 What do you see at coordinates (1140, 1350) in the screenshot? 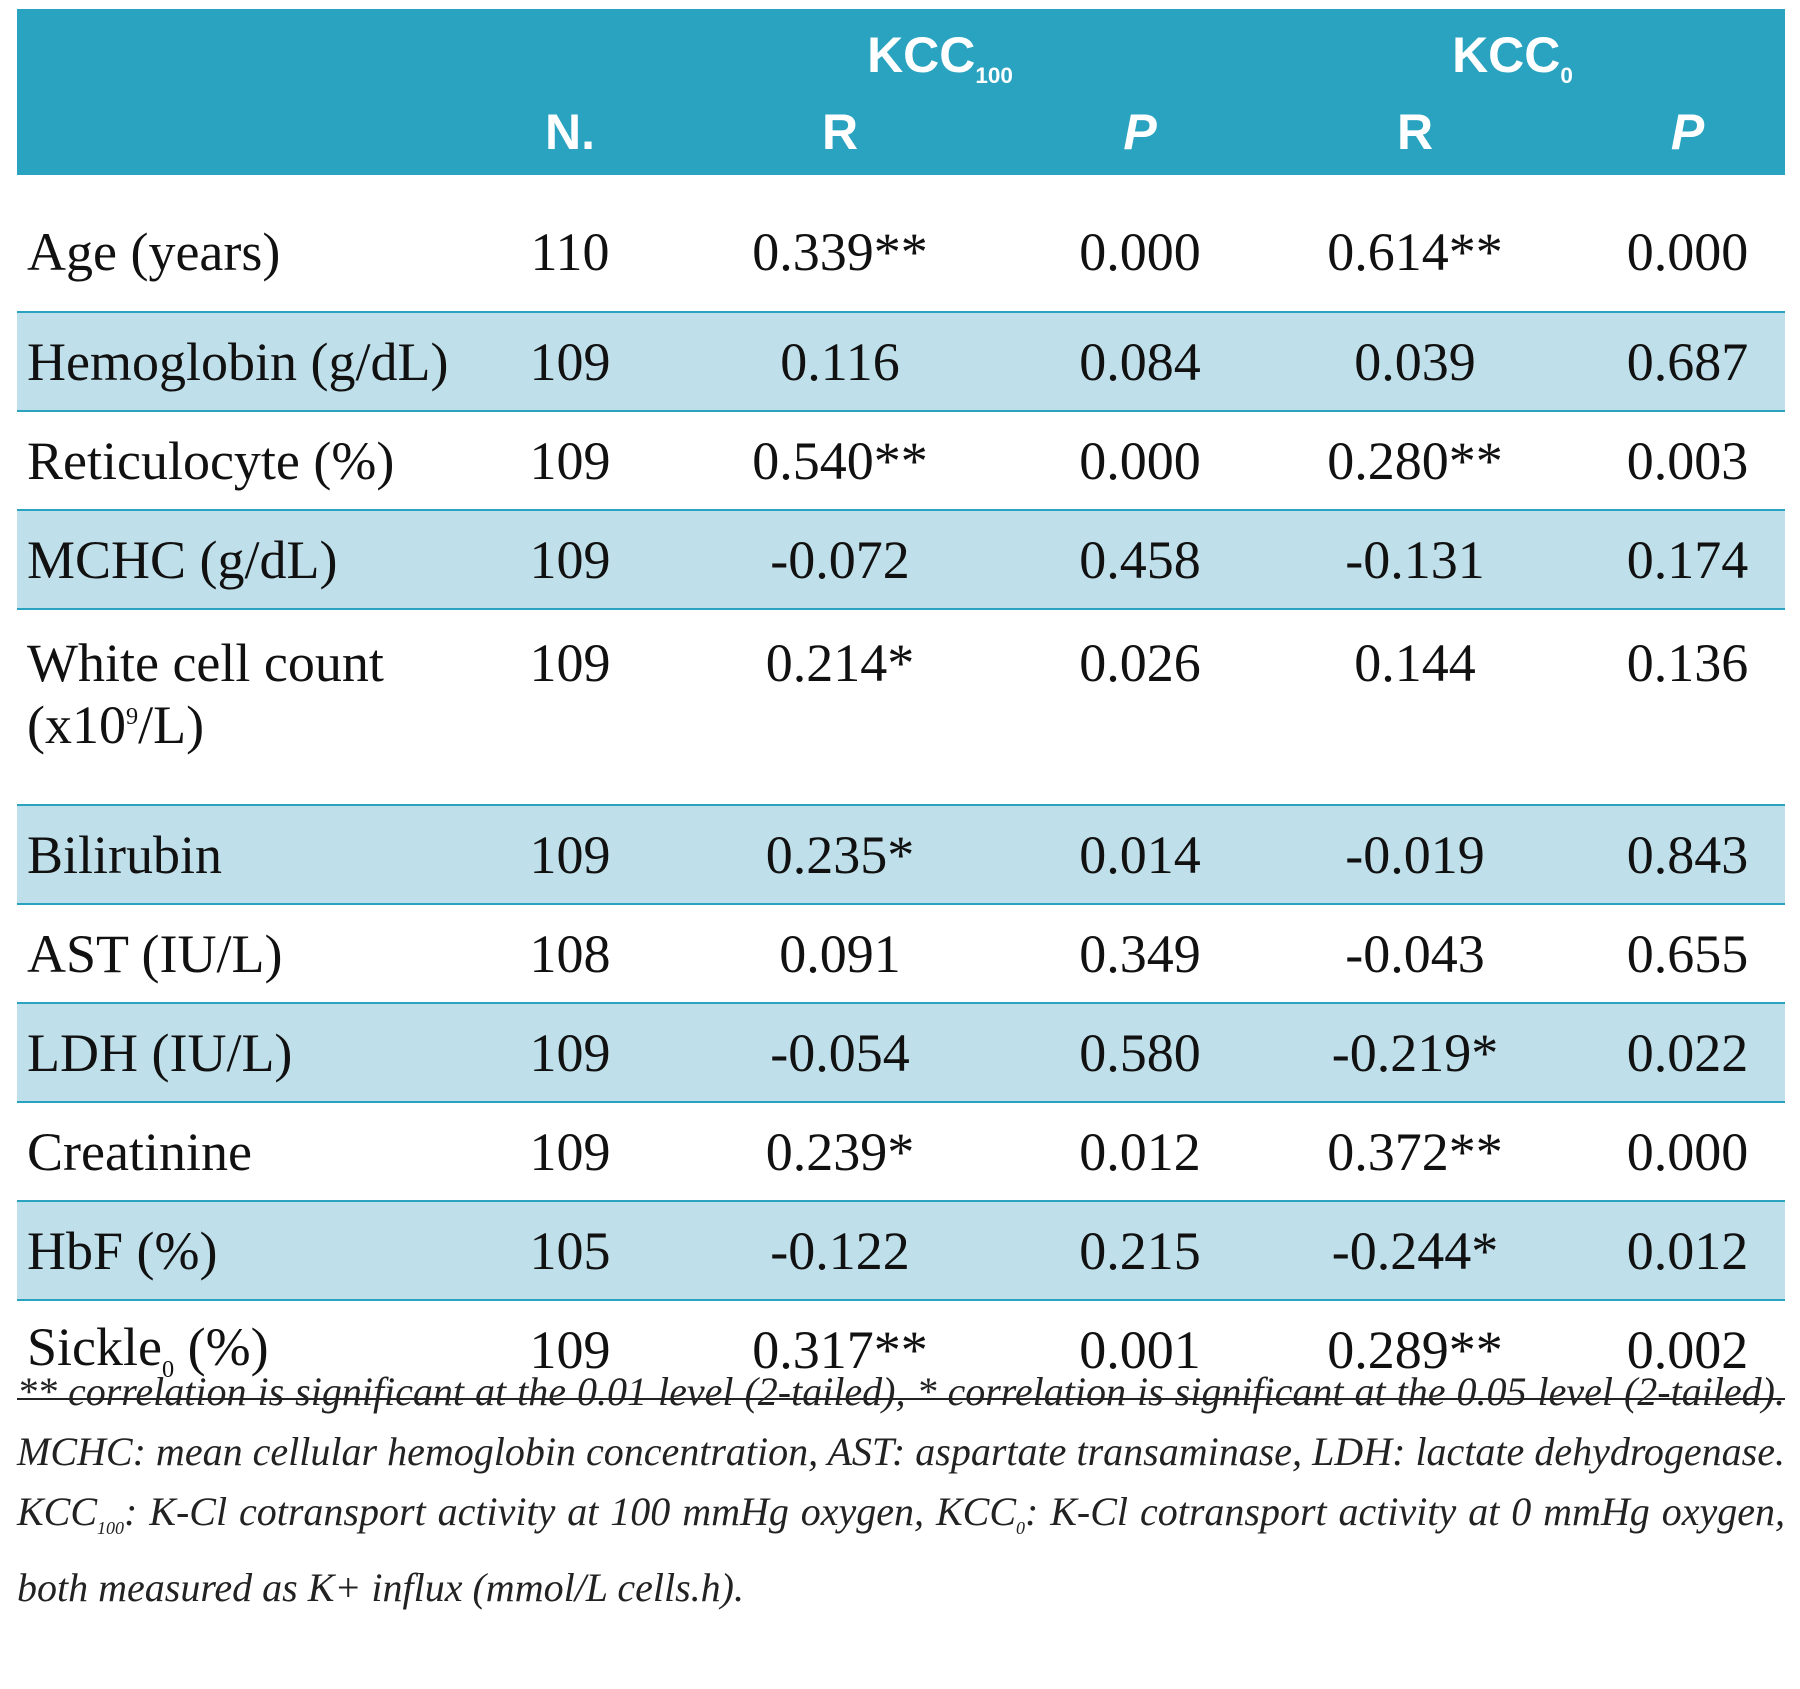
I see `cell: 0.001` at bounding box center [1140, 1350].